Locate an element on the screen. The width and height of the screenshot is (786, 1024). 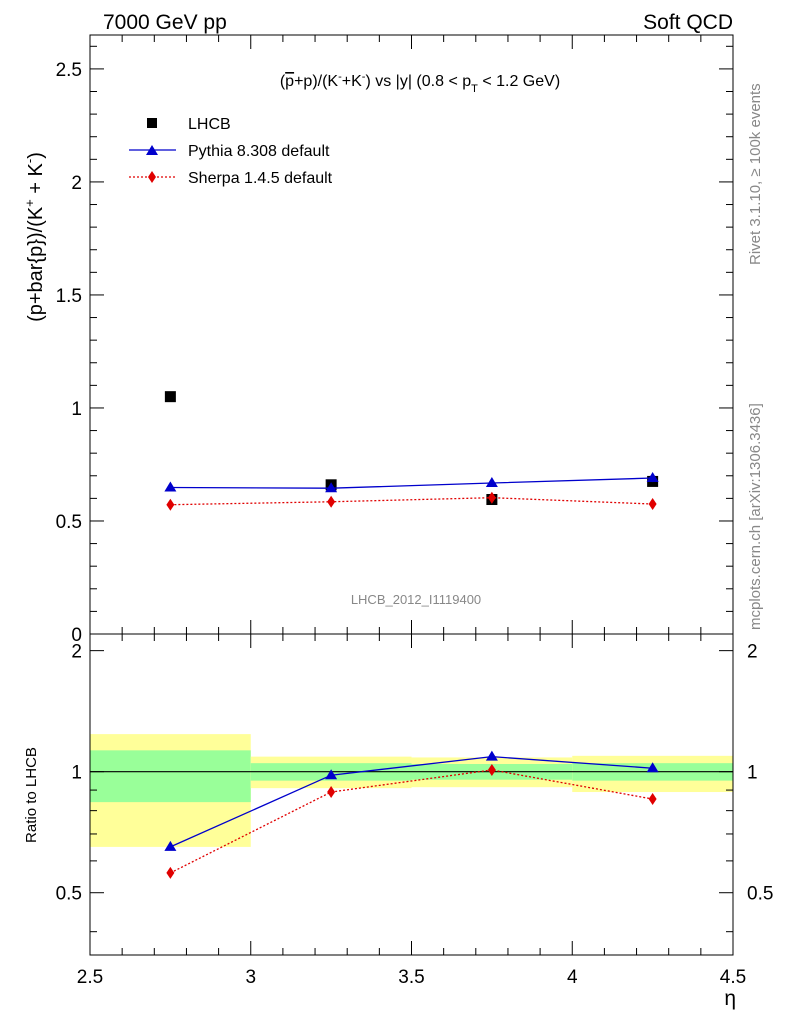
ratio-y-tick-label: 0.5 is located at coordinates (69, 894).